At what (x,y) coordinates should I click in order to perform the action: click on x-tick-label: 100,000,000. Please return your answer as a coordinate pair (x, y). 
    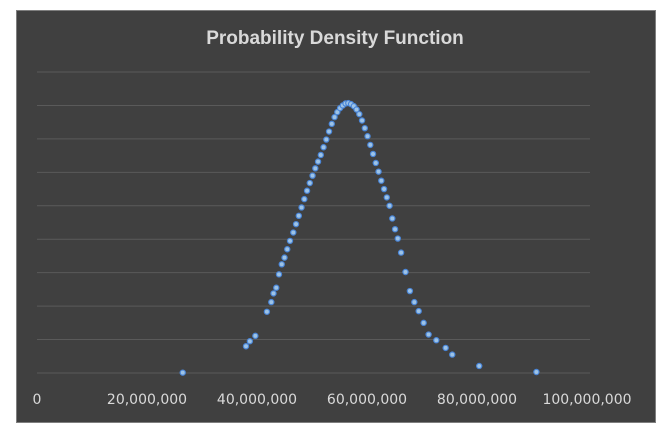
    Looking at the image, I should click on (586, 400).